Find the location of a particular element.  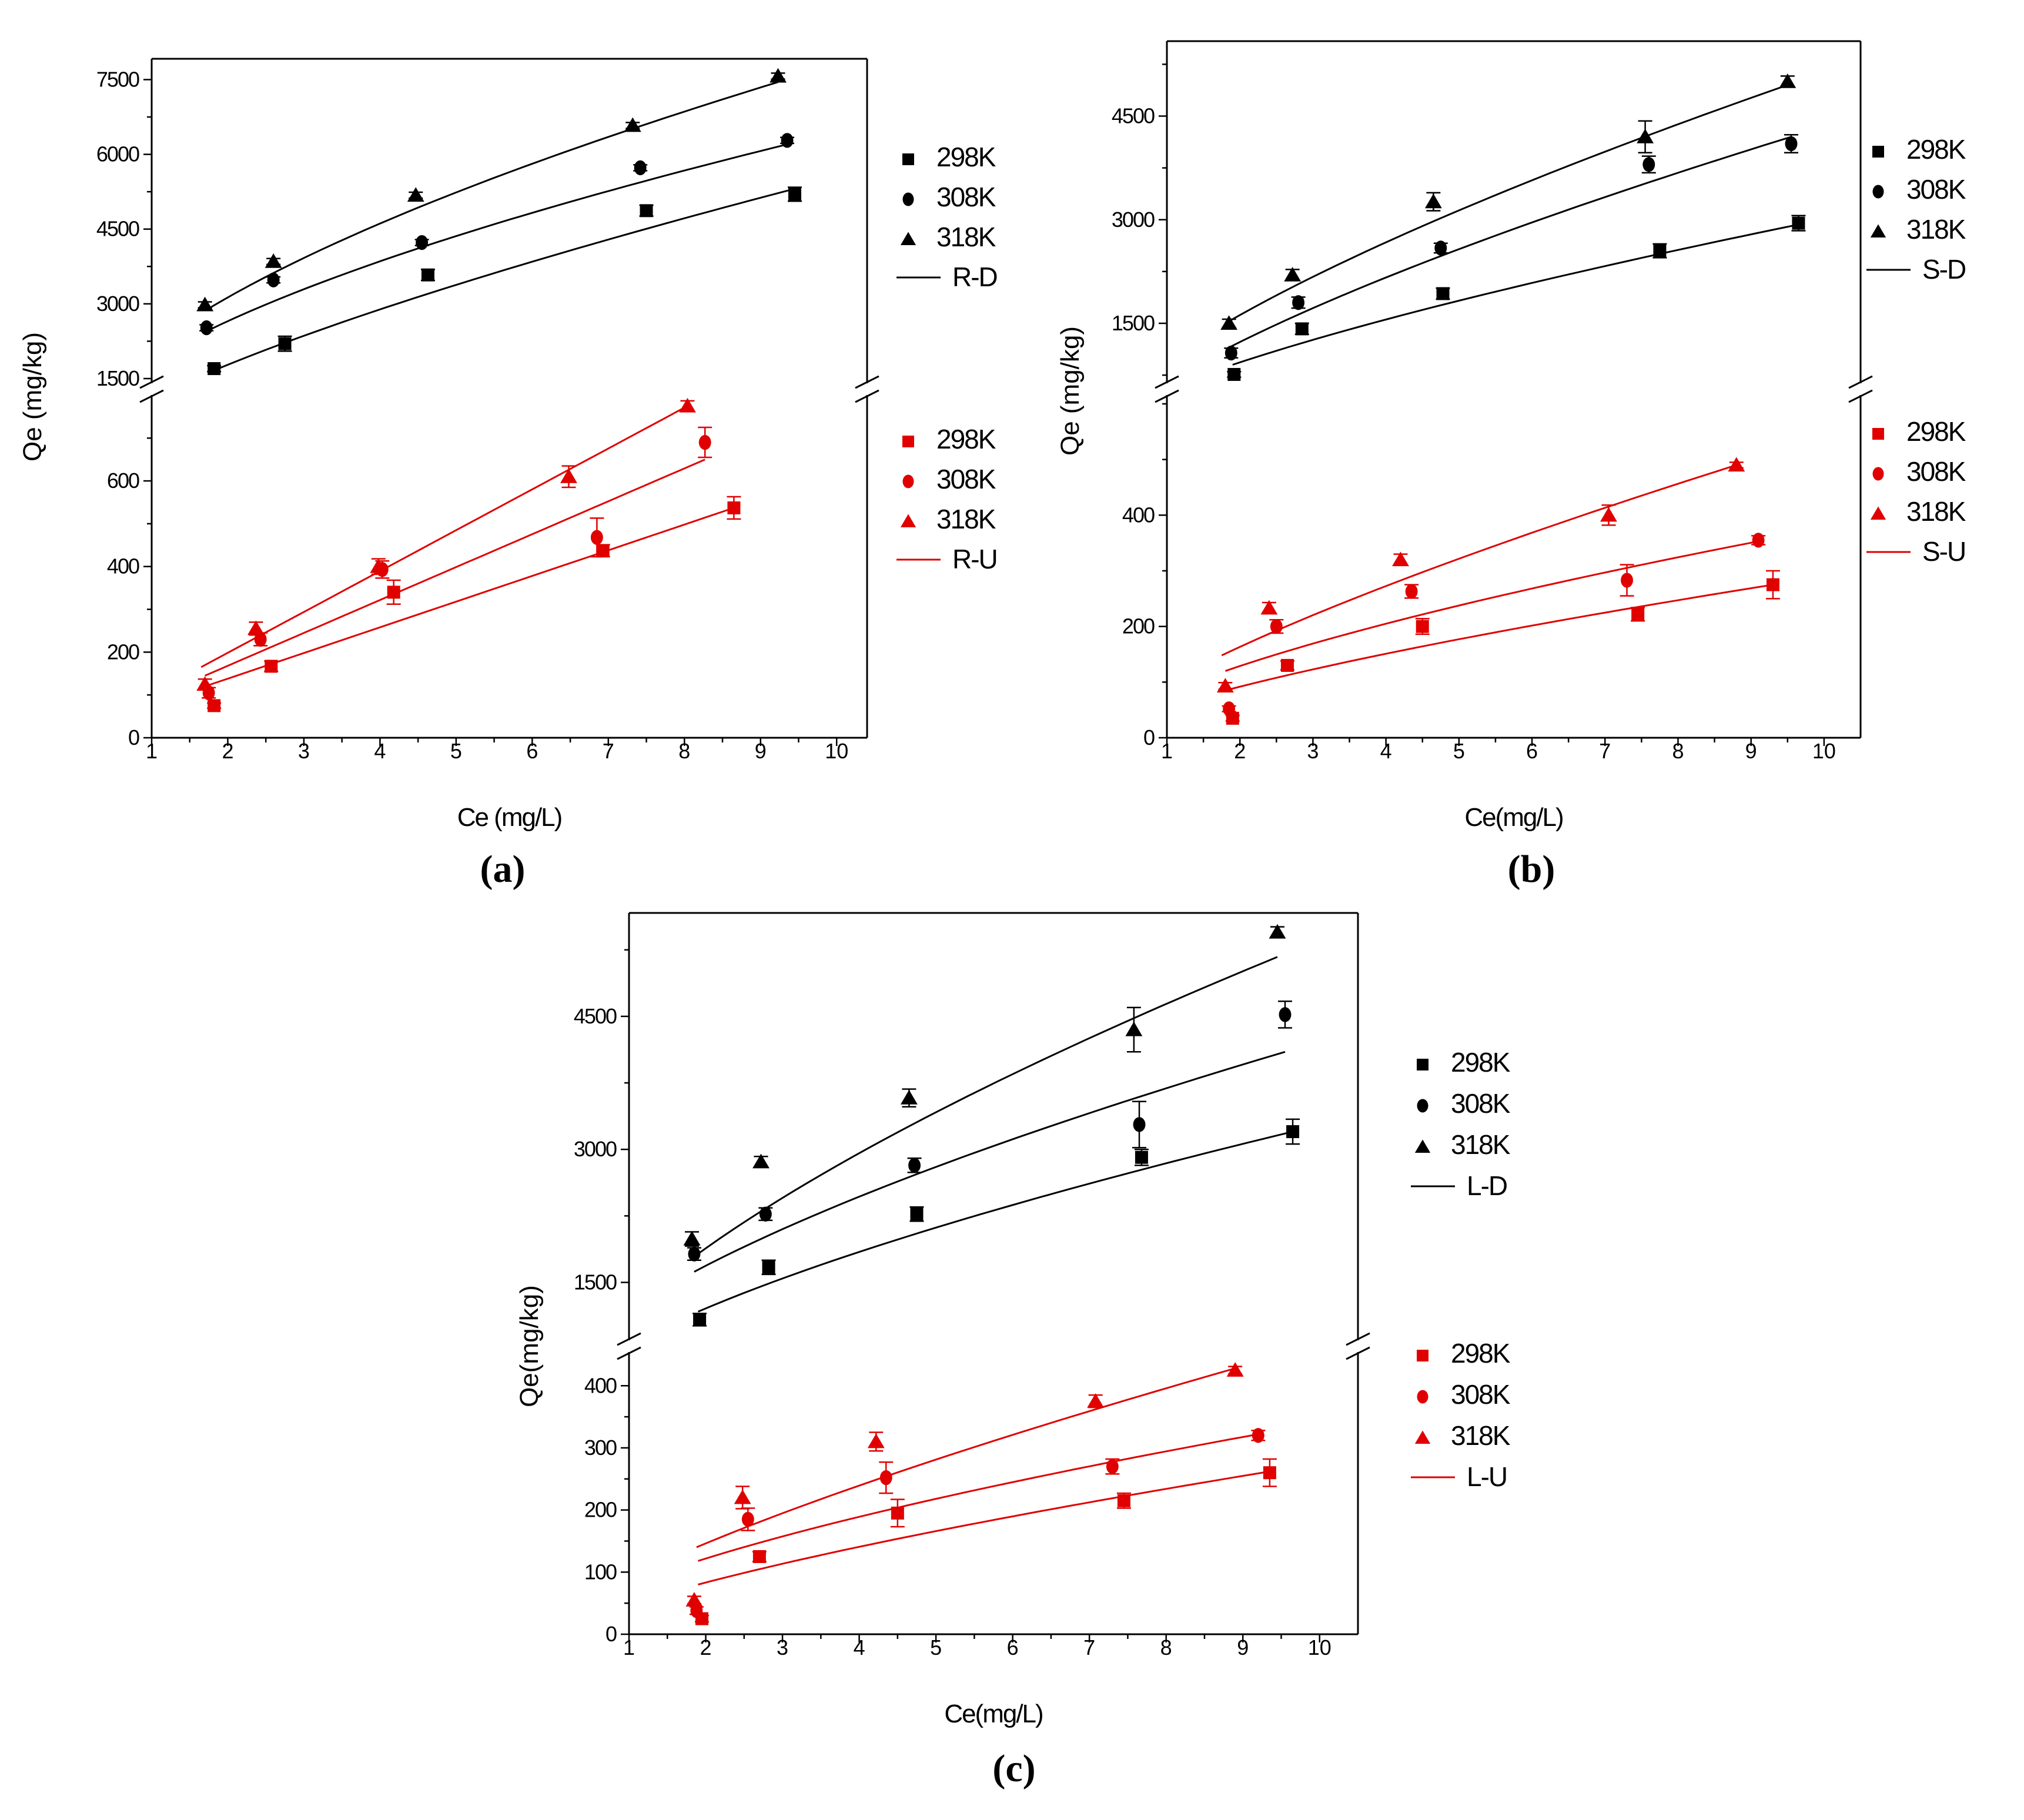

y-tick-label: 300 is located at coordinates (600, 1448).